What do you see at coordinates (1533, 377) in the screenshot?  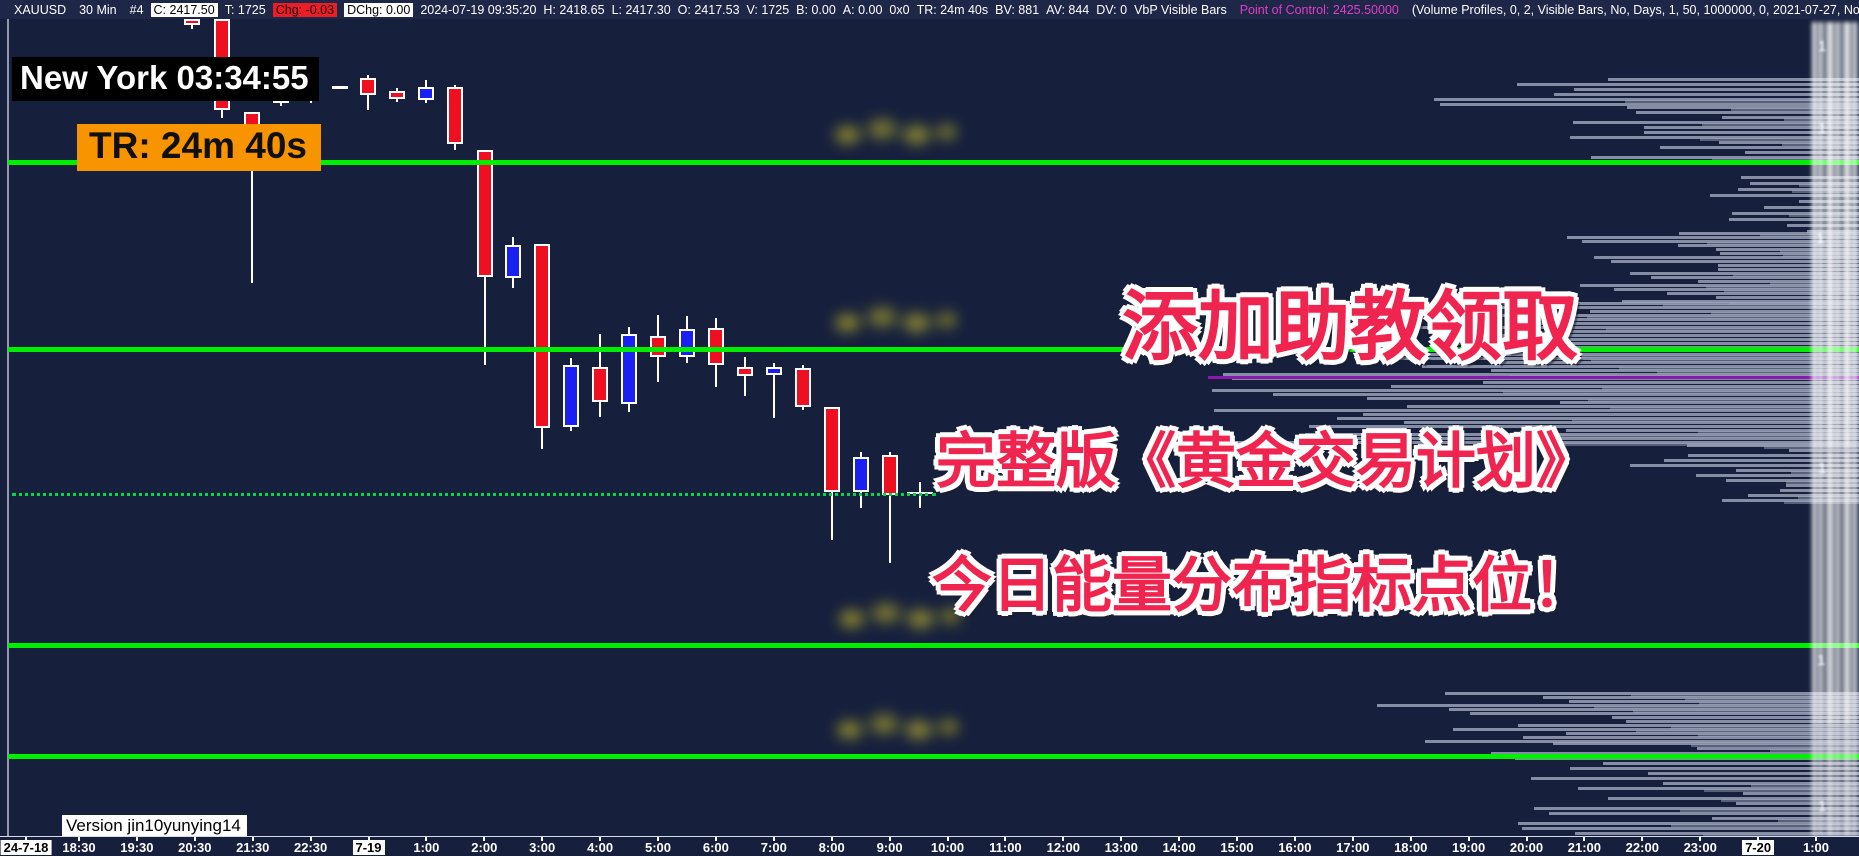 I see `point-of-control-line` at bounding box center [1533, 377].